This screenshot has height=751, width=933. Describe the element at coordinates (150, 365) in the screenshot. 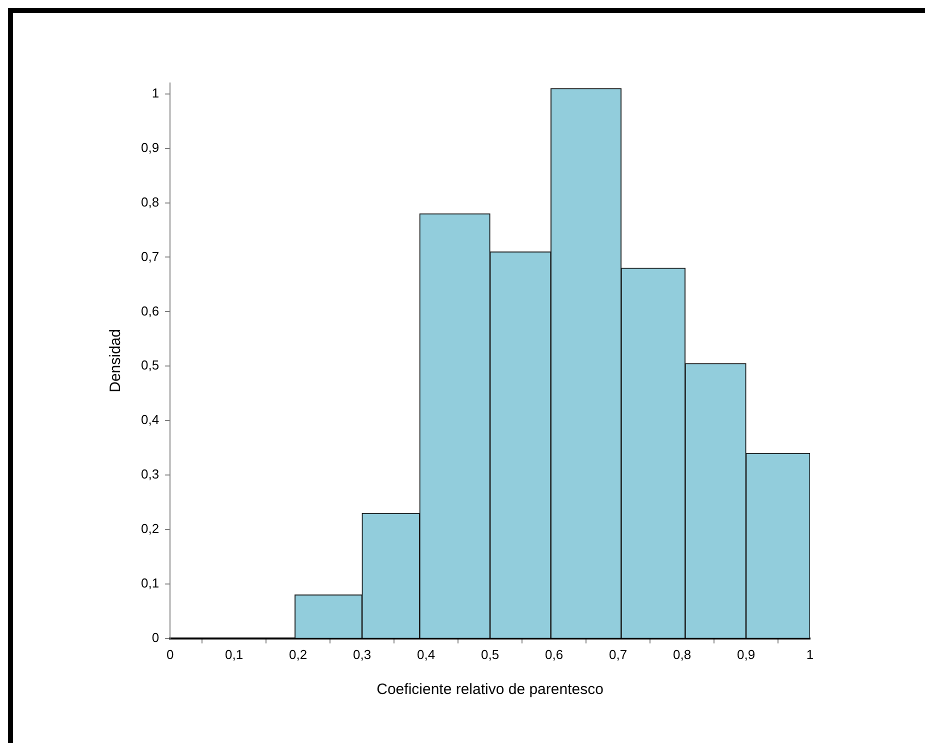

I see `y-tick-label: 0,5` at that location.